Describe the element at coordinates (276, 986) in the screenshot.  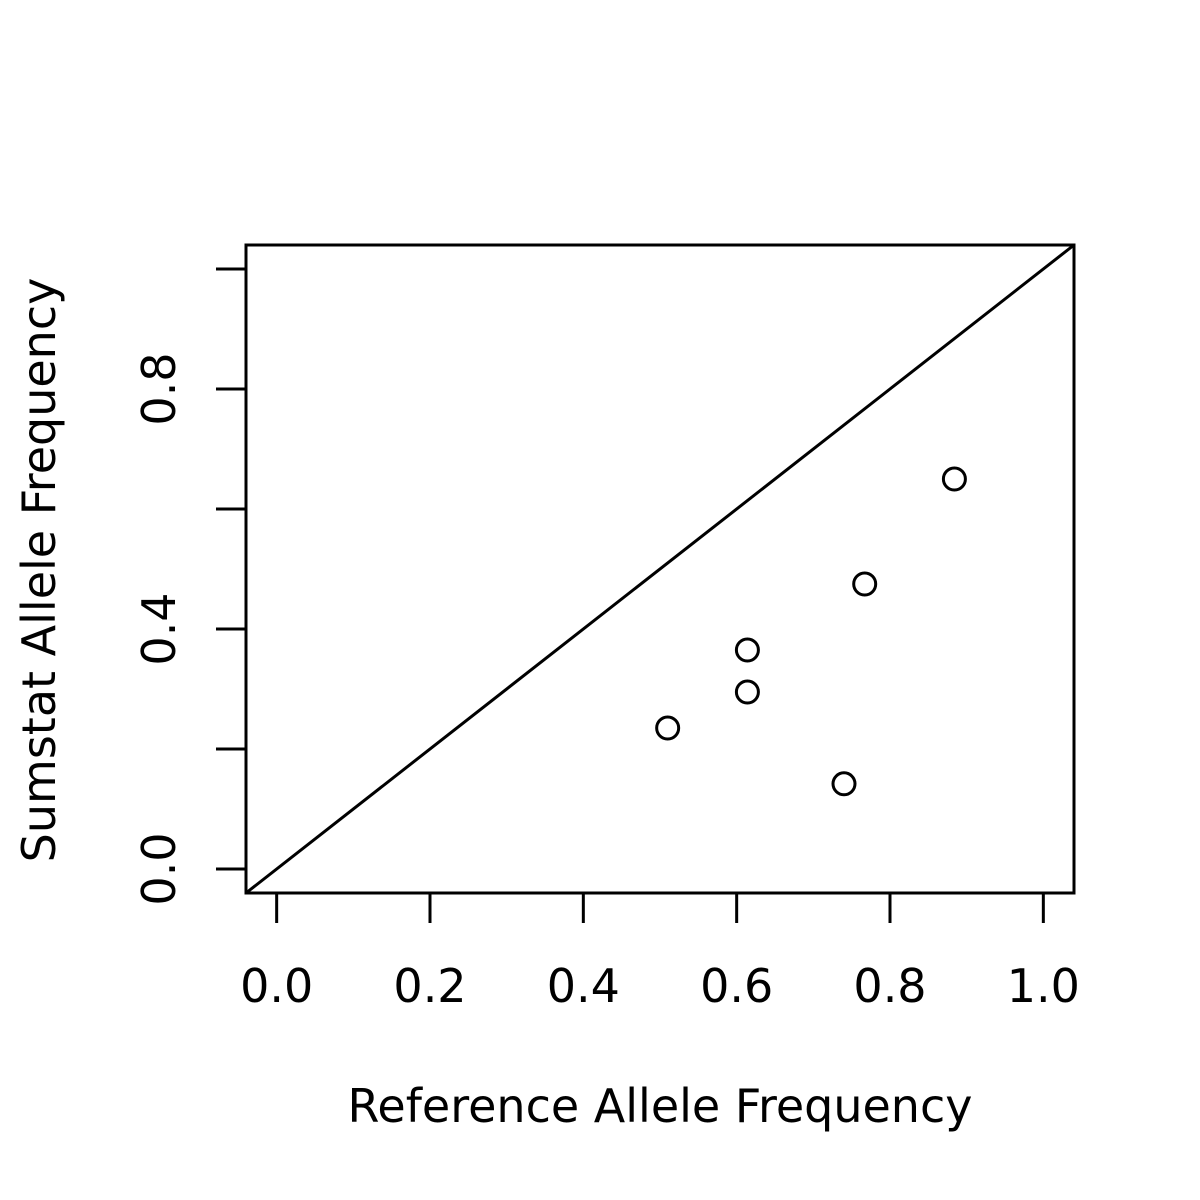
I see `x-tick-label: 0.0` at that location.